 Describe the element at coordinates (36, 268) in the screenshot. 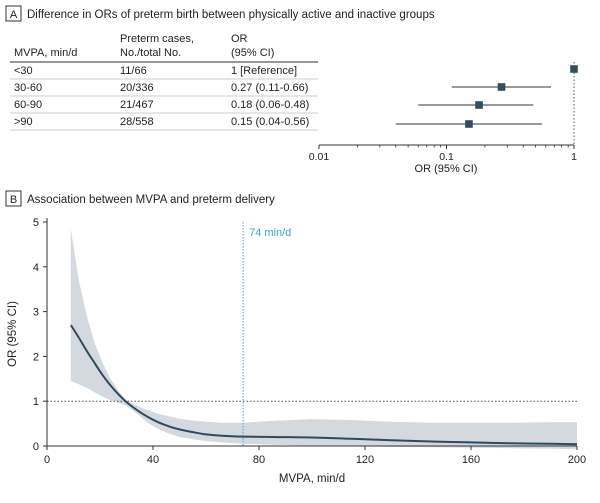

I see `y-tick-label: 4` at that location.